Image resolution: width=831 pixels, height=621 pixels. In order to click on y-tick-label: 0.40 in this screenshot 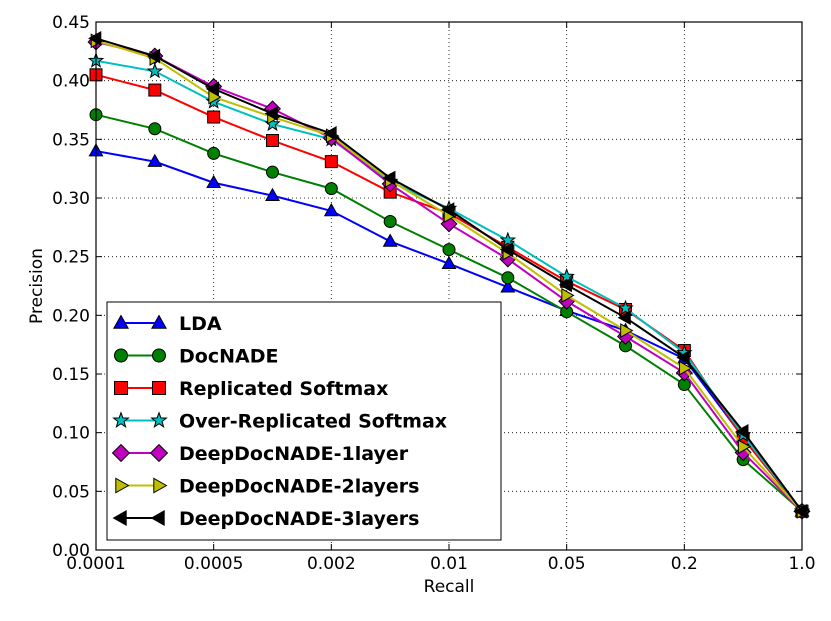, I will do `click(71, 82)`.